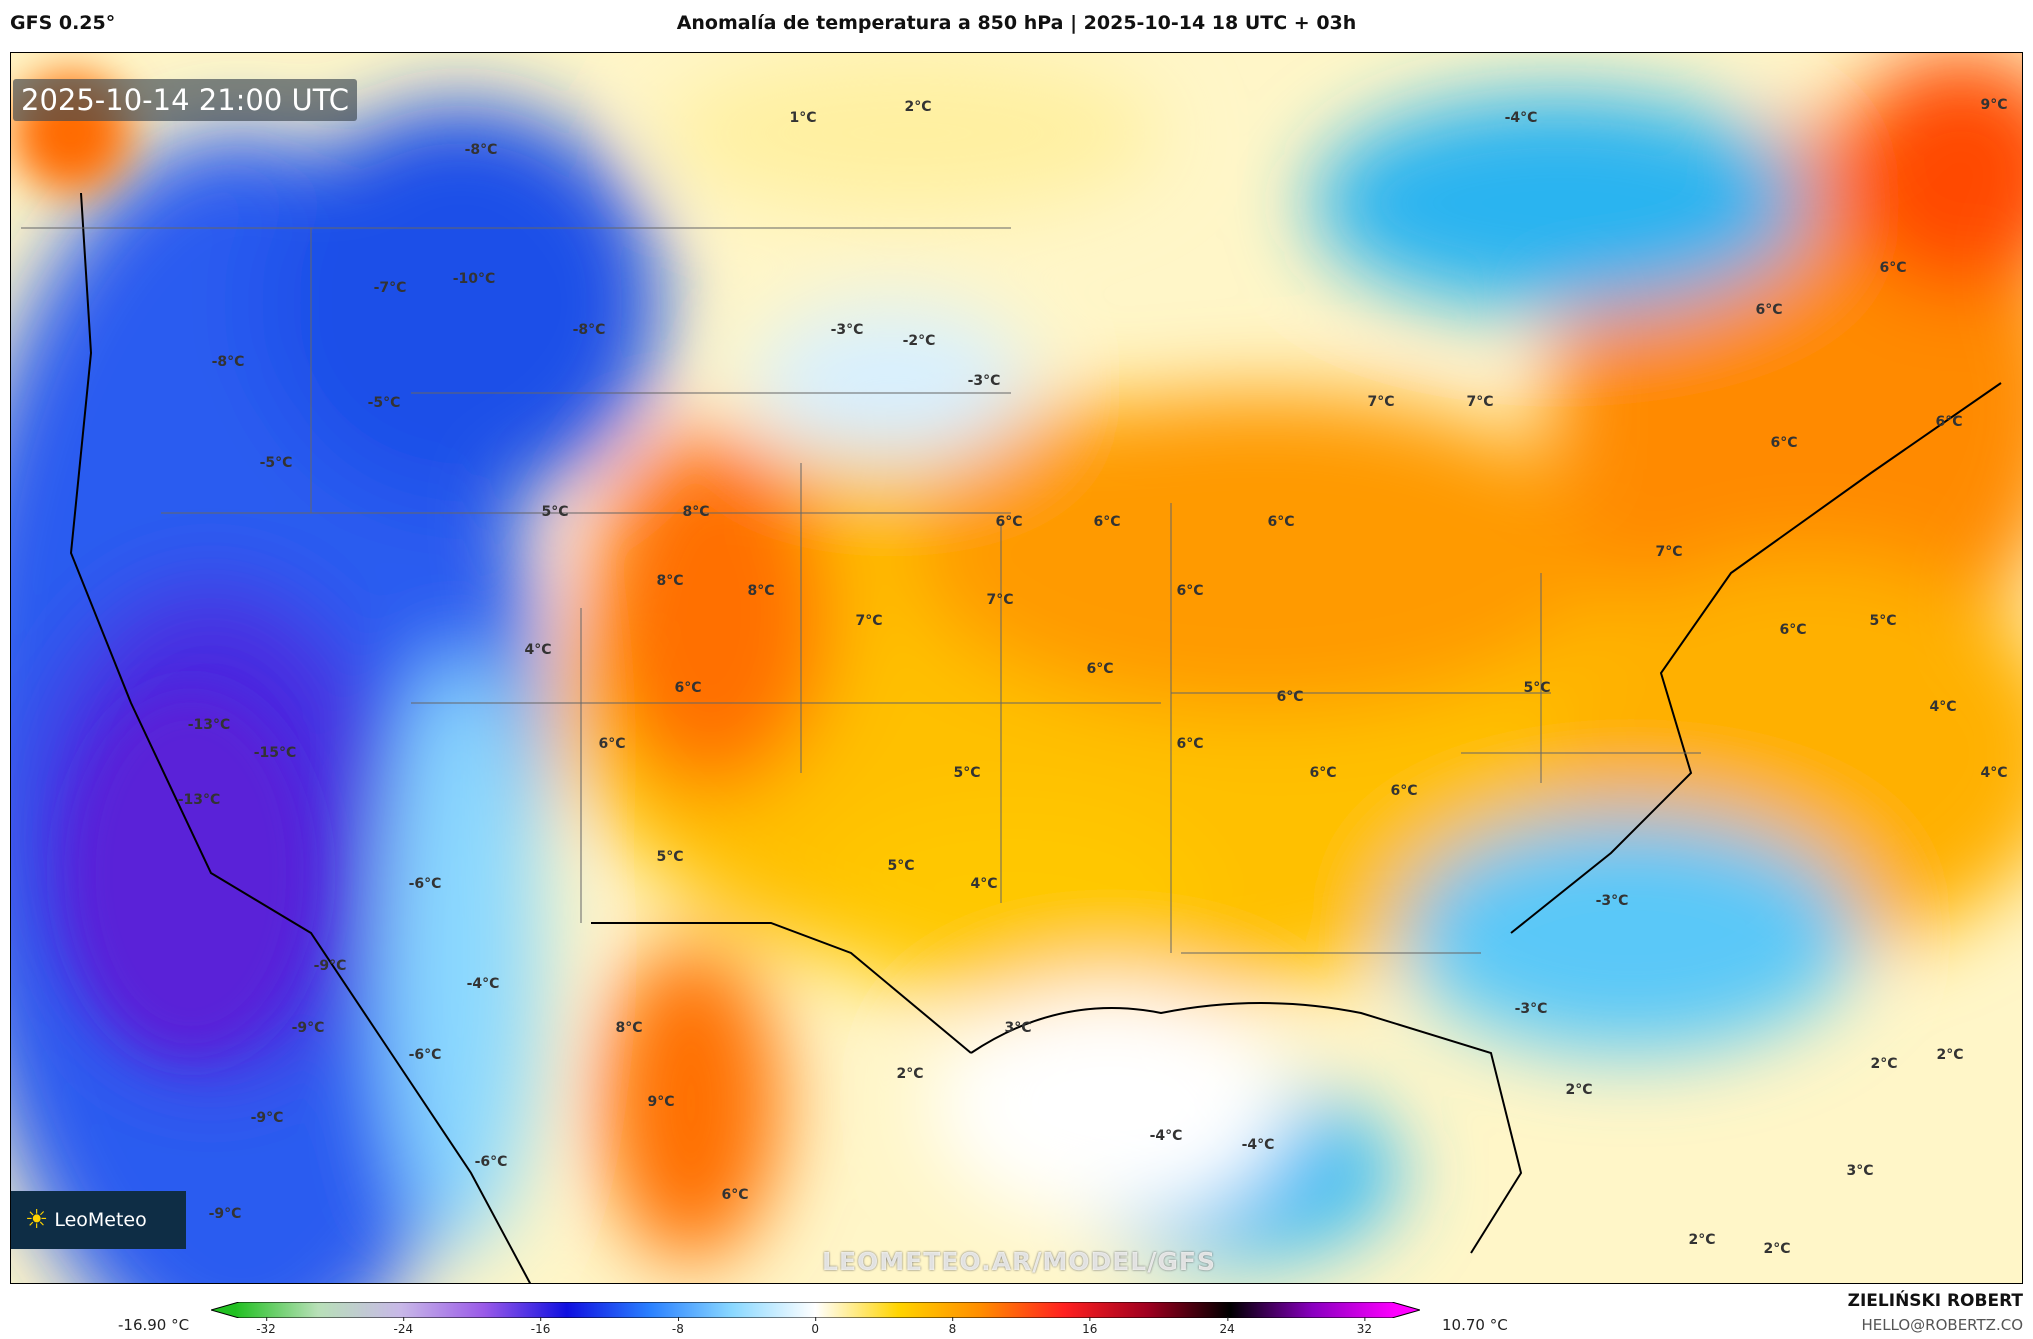 This screenshot has height=1339, width=2033. Describe the element at coordinates (677, 1326) in the screenshot. I see `colorbar-tick: -8` at that location.